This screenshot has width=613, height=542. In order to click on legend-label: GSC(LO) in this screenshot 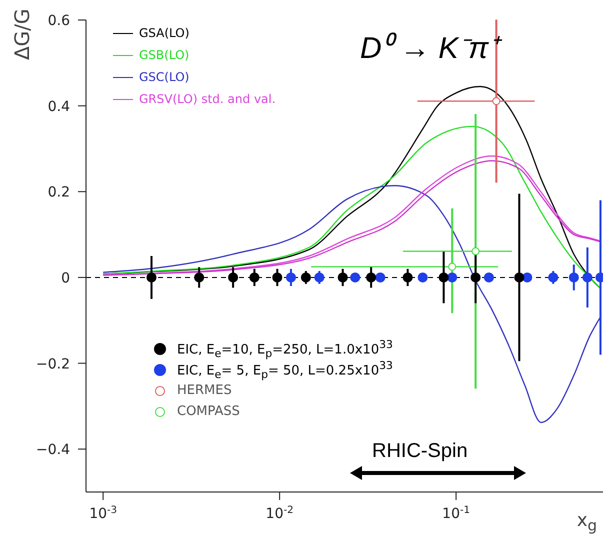, I will do `click(164, 77)`.